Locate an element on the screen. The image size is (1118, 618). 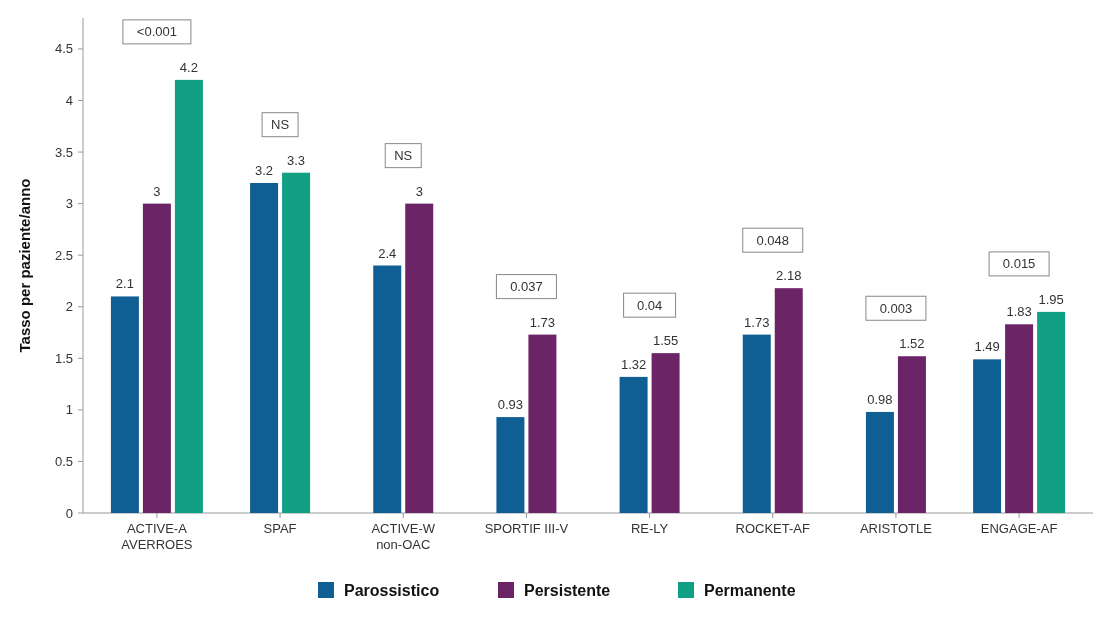
y-tick-label: 2.5 is located at coordinates (63, 255).